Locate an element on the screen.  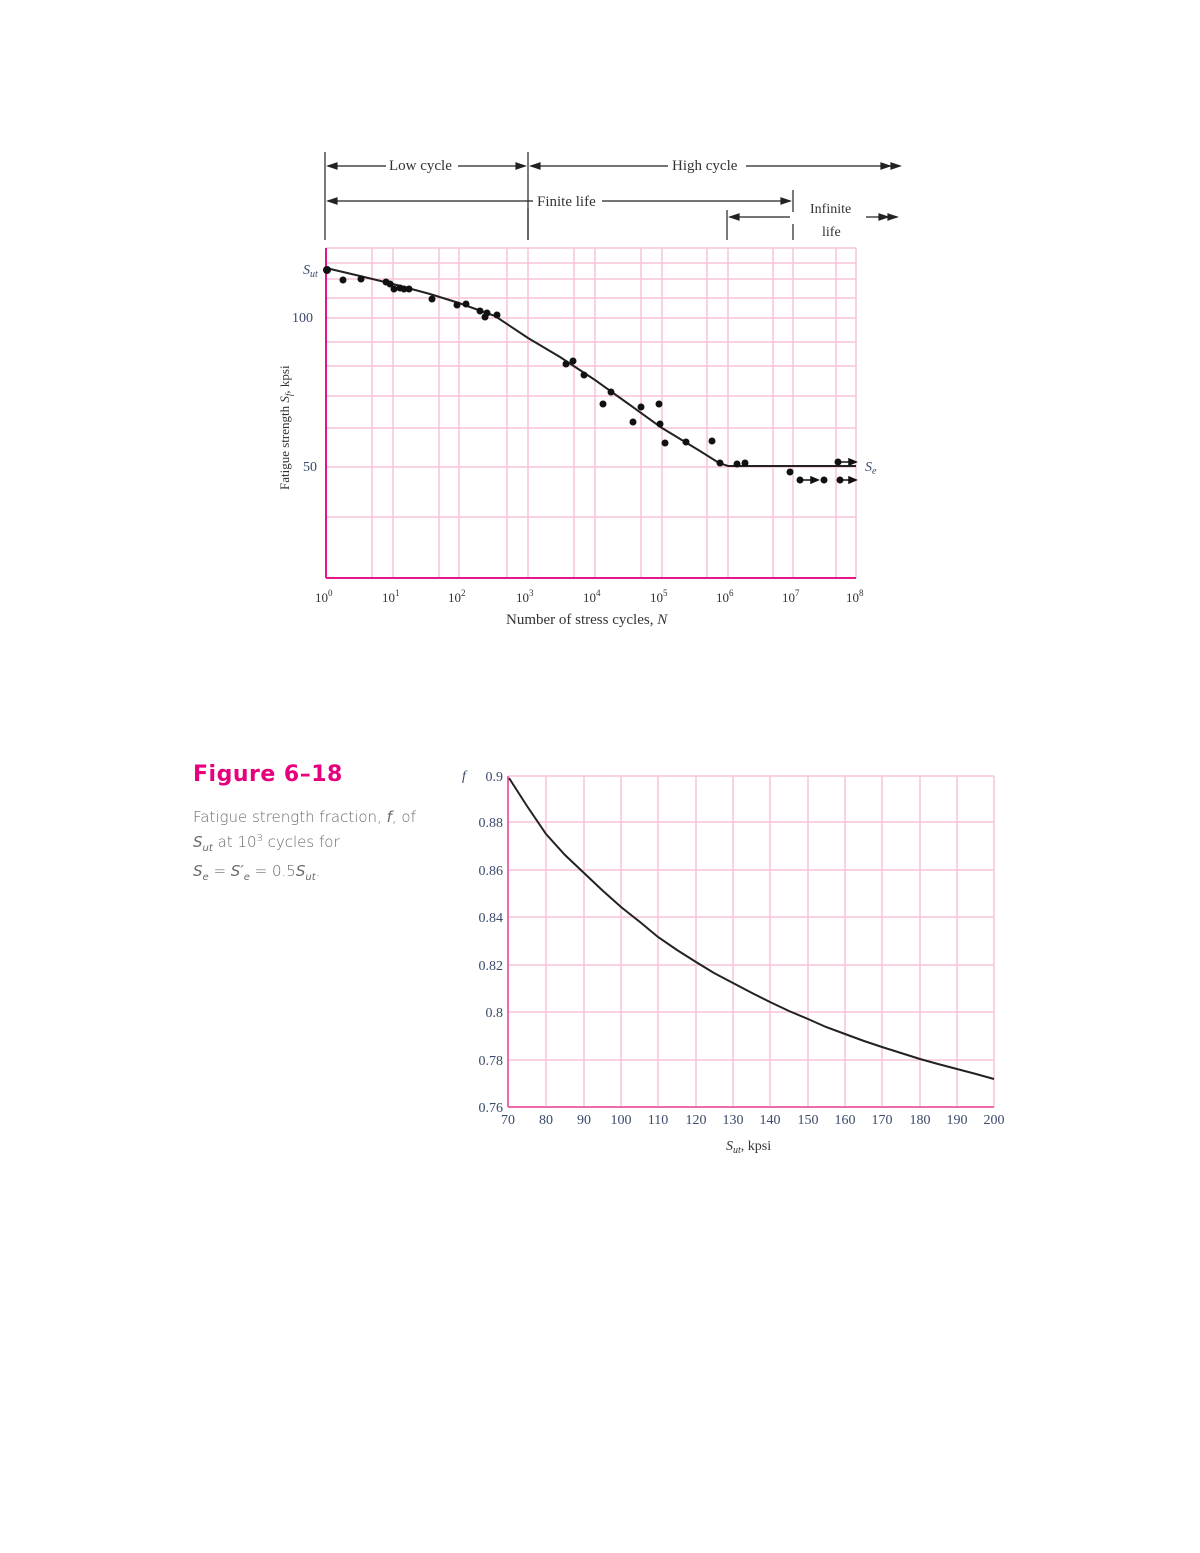
svg-text: 0.78 is located at coordinates (491, 1061).